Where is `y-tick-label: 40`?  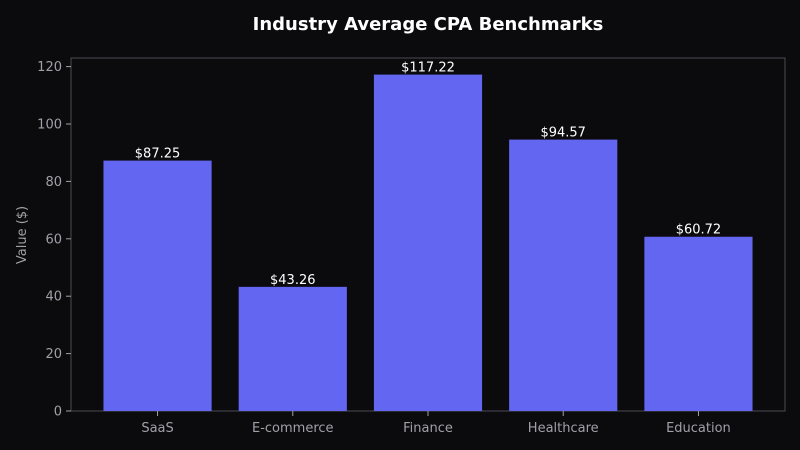
y-tick-label: 40 is located at coordinates (53, 297).